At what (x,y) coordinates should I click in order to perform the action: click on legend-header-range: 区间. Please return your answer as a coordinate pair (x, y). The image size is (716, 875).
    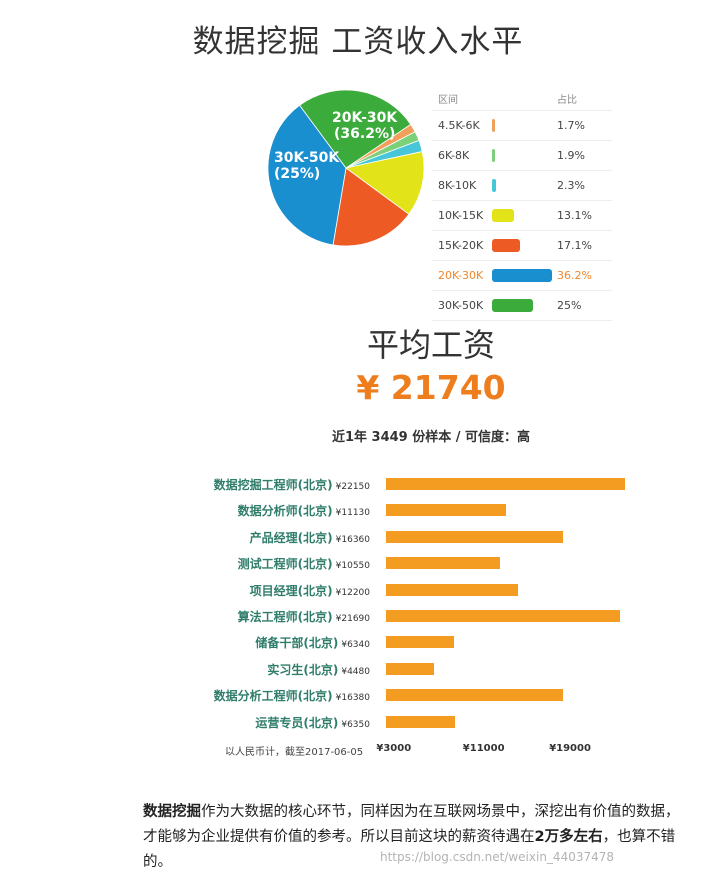
    Looking at the image, I should click on (448, 100).